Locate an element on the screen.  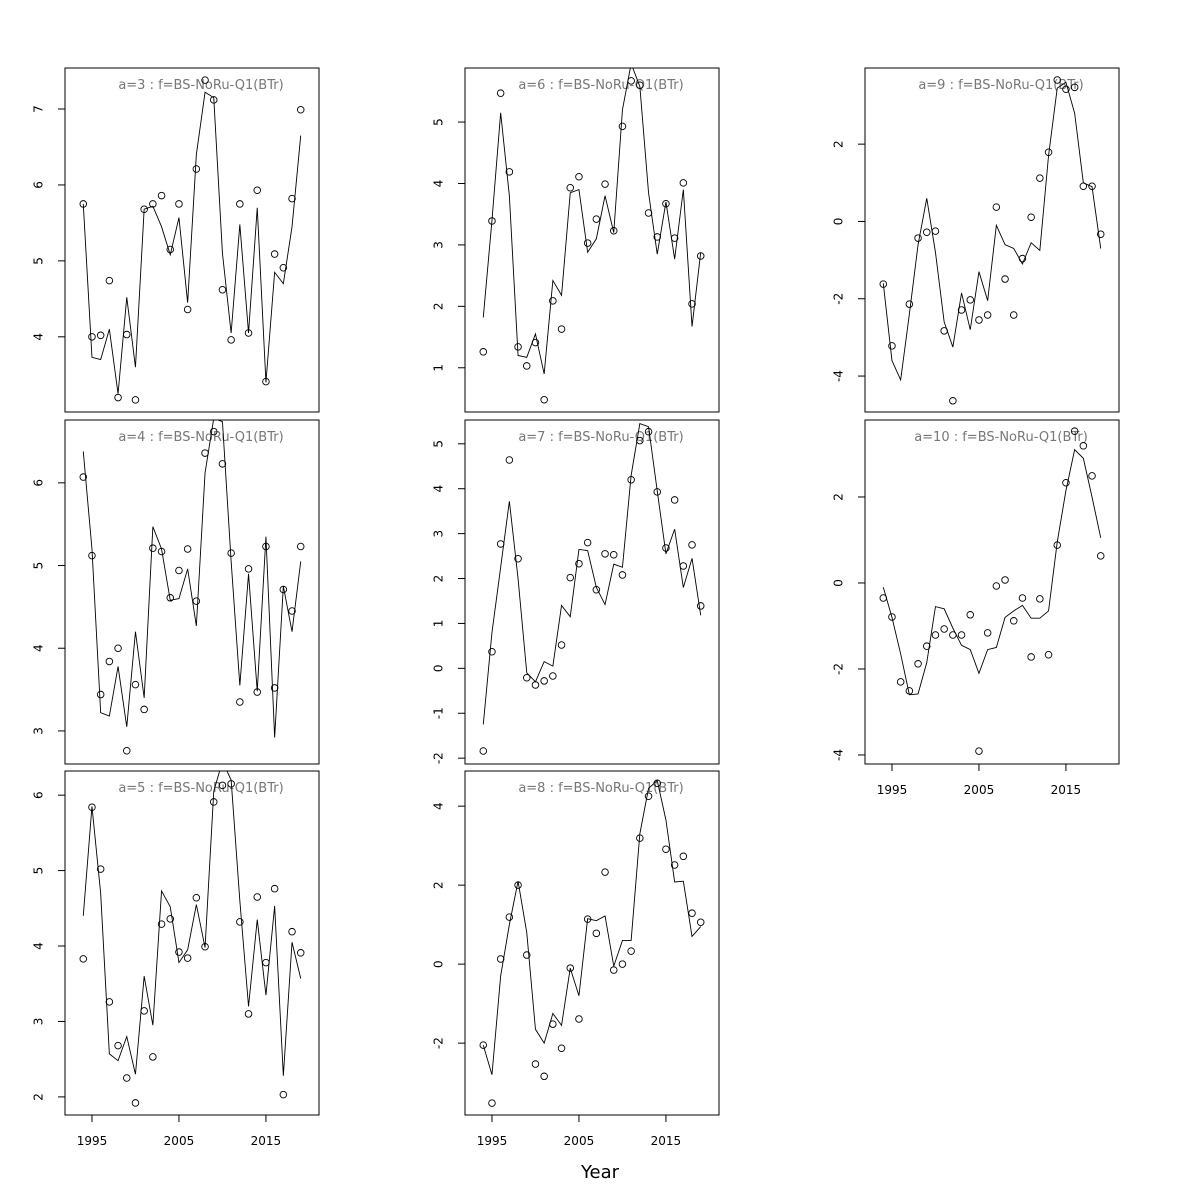
panel-title: a=3 : f=BS-NoRu-Q1(BTr) is located at coordinates (200, 85).